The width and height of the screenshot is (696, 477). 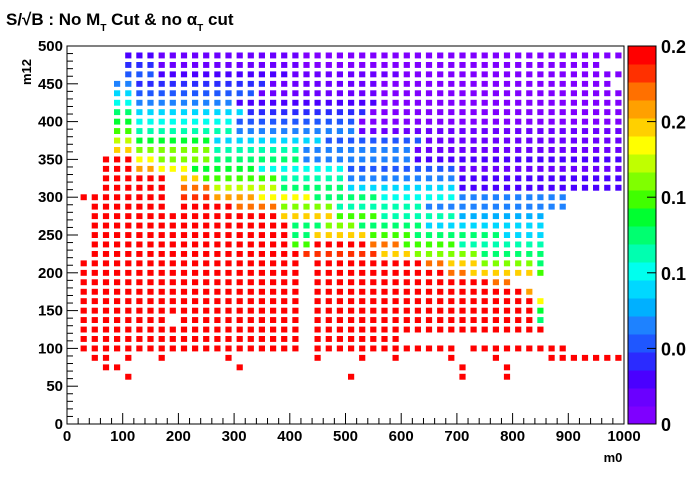 What do you see at coordinates (50, 273) in the screenshot?
I see `y-tick-label: 200` at bounding box center [50, 273].